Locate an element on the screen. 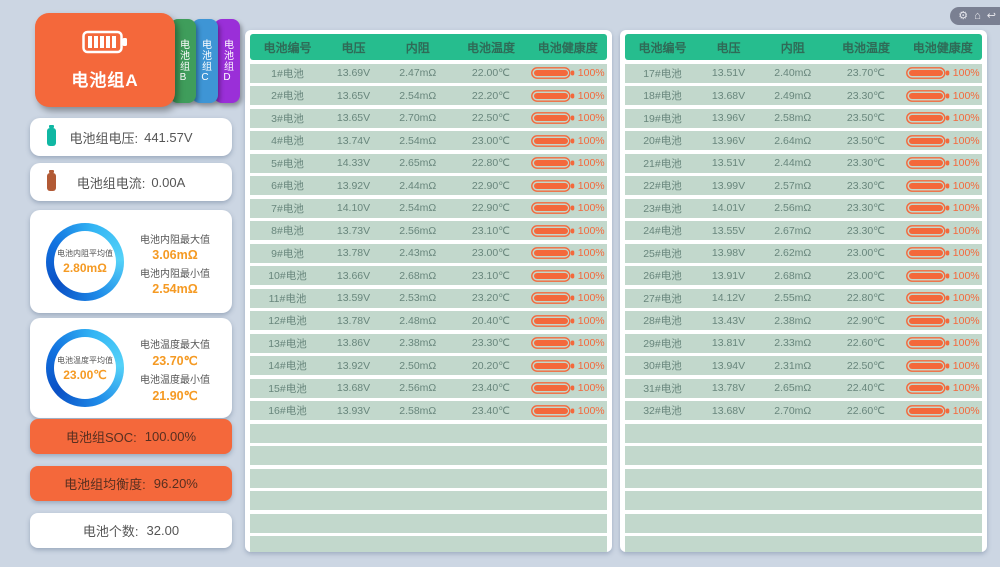 This screenshot has height=567, width=1000. battery-row: 2#电池 13.65V 2.54mΩ 22.20℃ 100% is located at coordinates (428, 95).